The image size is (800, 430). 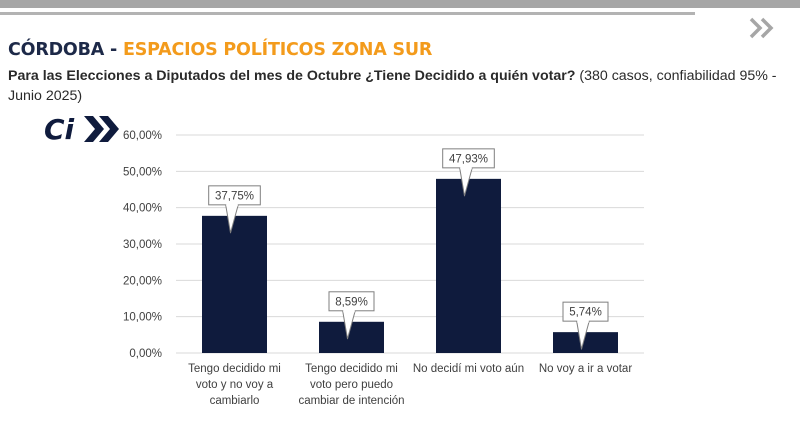 I want to click on category-label-line: cambiarlo, so click(x=235, y=401).